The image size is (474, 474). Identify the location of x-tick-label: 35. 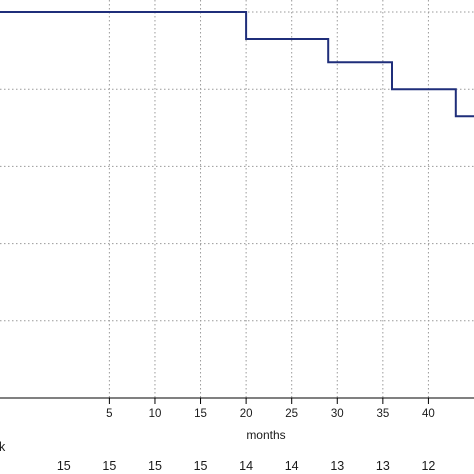
(382, 414).